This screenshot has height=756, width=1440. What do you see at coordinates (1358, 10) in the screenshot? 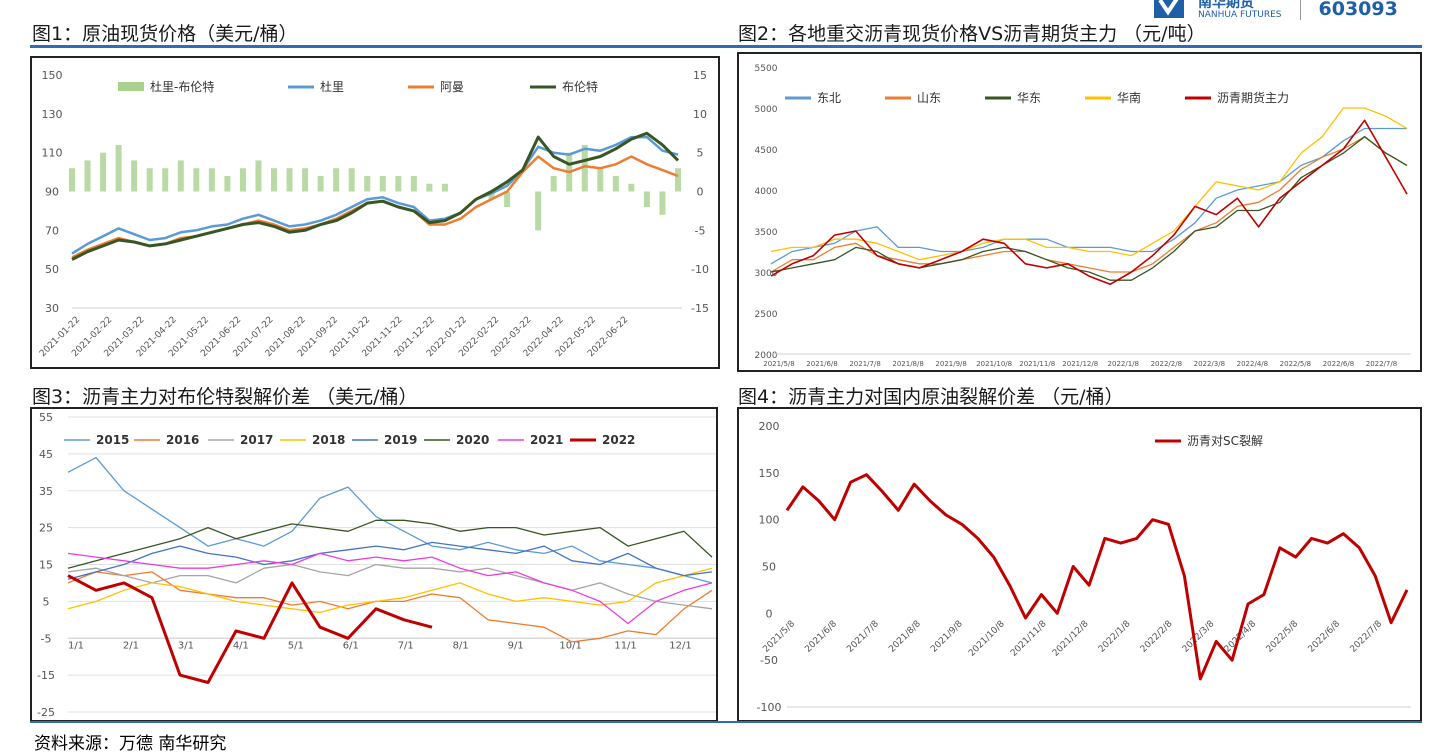
I see `stock-code: 603093` at bounding box center [1358, 10].